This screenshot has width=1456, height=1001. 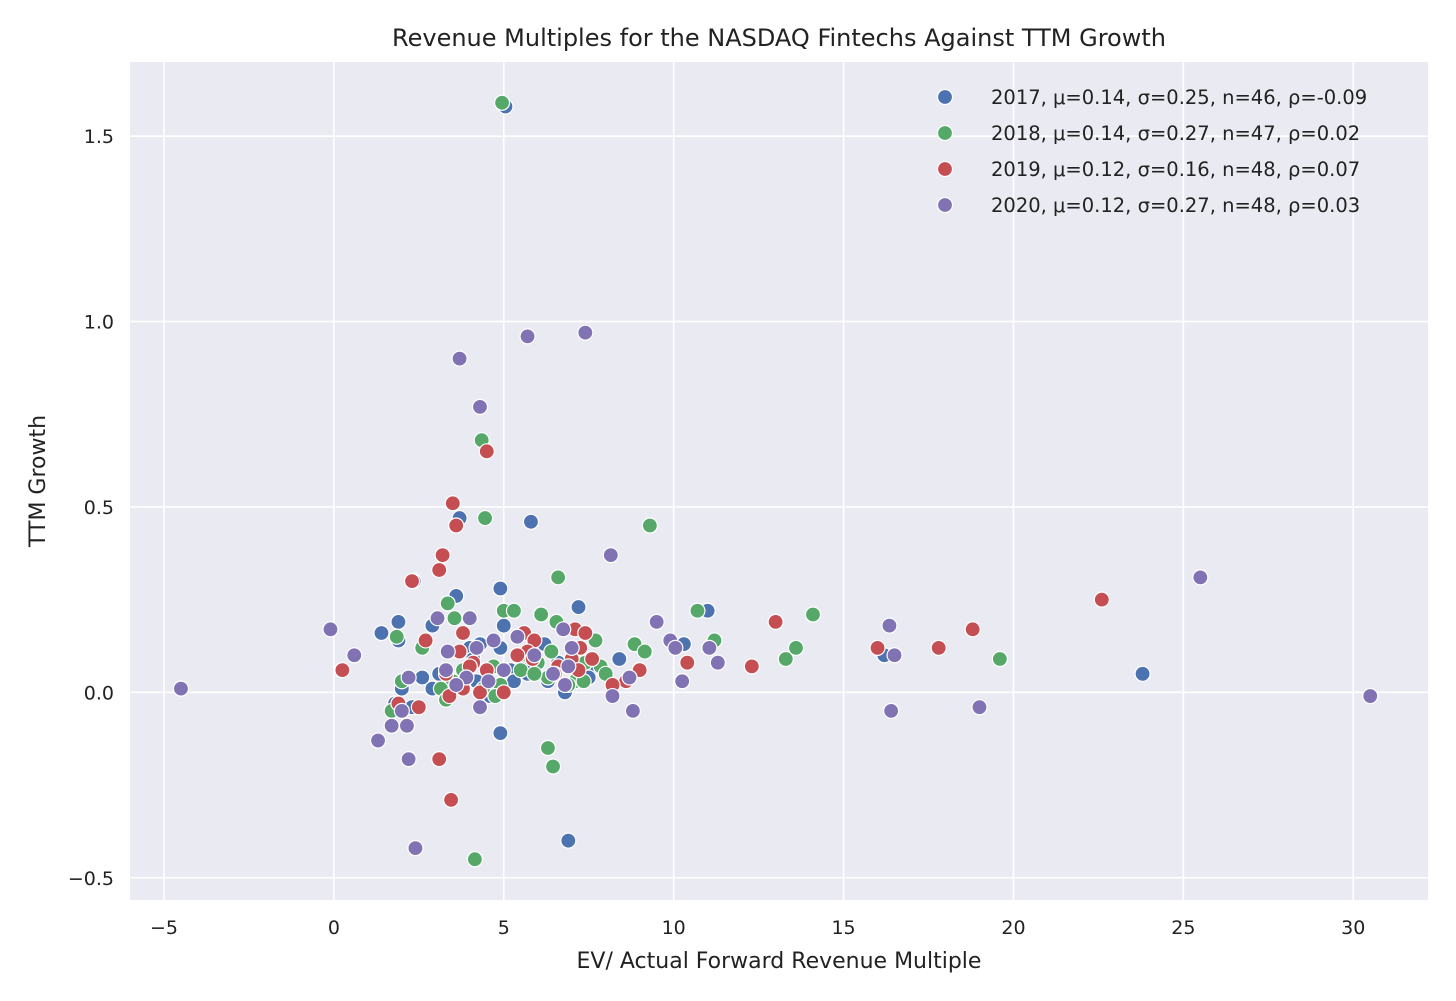 What do you see at coordinates (91, 879) in the screenshot?
I see `y-tick-label: −0.5` at bounding box center [91, 879].